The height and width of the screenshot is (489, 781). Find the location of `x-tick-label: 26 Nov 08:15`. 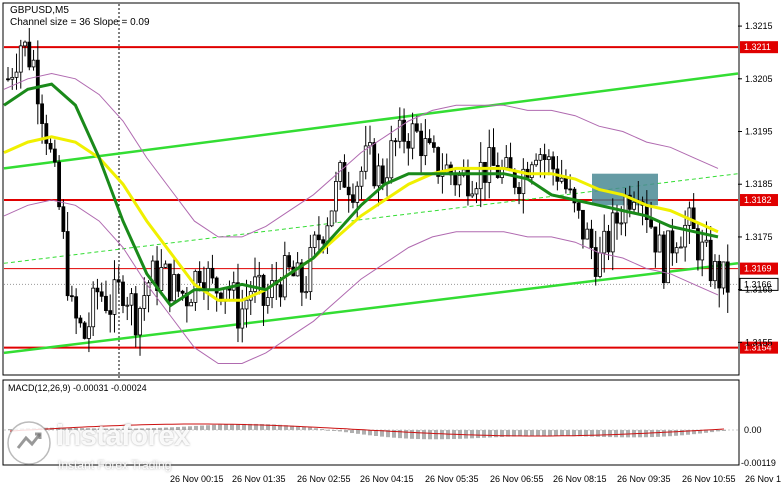

x-tick-label: 26 Nov 08:15 is located at coordinates (580, 479).